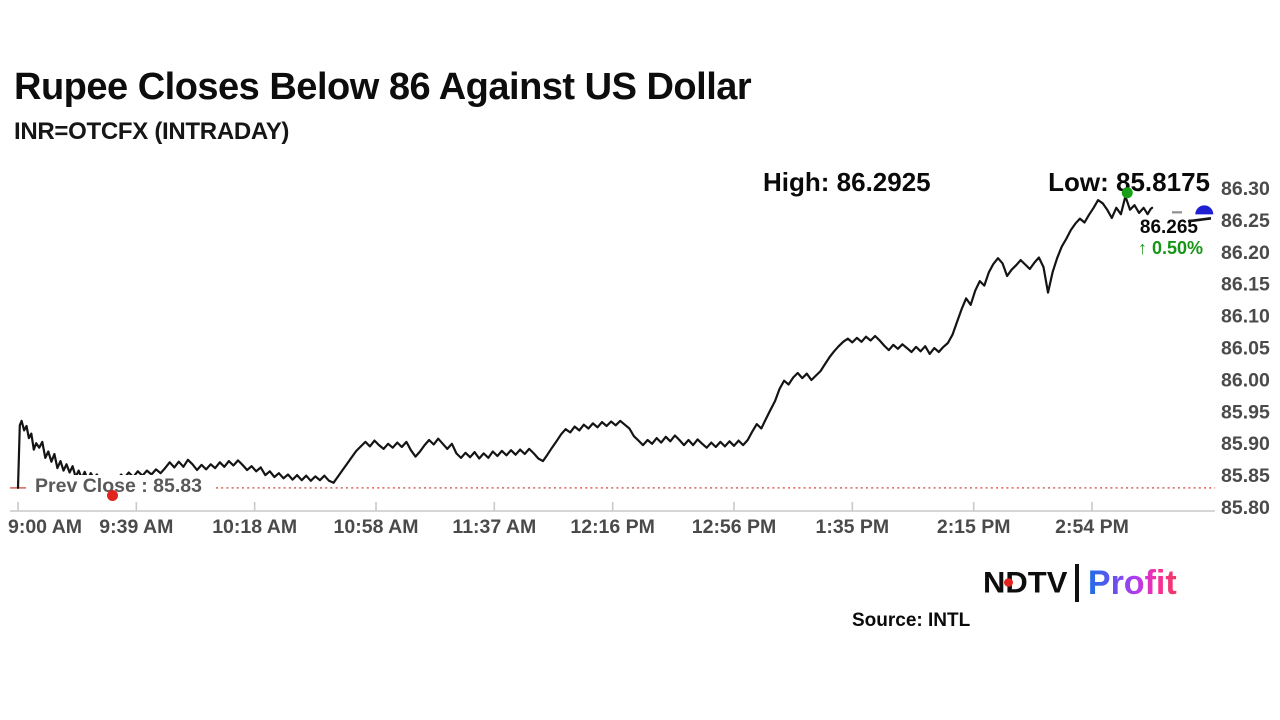 The image size is (1280, 720). What do you see at coordinates (1080, 583) in the screenshot?
I see `ndtv-profit-logo: NDTV Profit` at bounding box center [1080, 583].